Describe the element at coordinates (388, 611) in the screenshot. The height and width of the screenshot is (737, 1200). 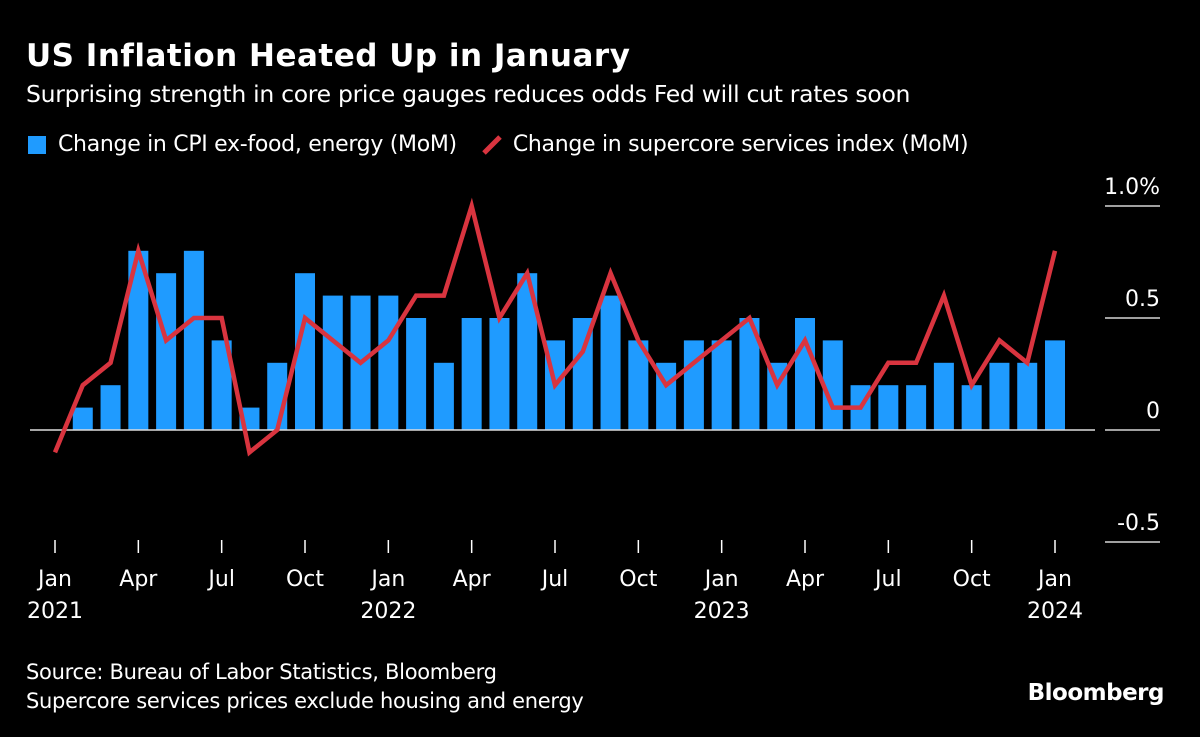
I see `x-year-label: 2022` at that location.